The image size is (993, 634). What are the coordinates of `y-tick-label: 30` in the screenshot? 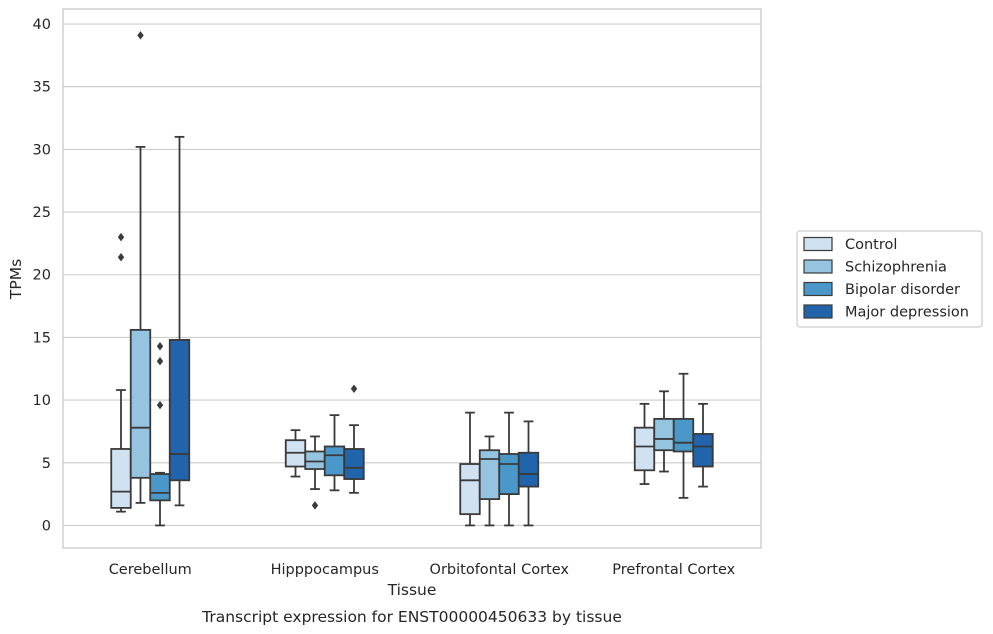 It's located at (42, 150).